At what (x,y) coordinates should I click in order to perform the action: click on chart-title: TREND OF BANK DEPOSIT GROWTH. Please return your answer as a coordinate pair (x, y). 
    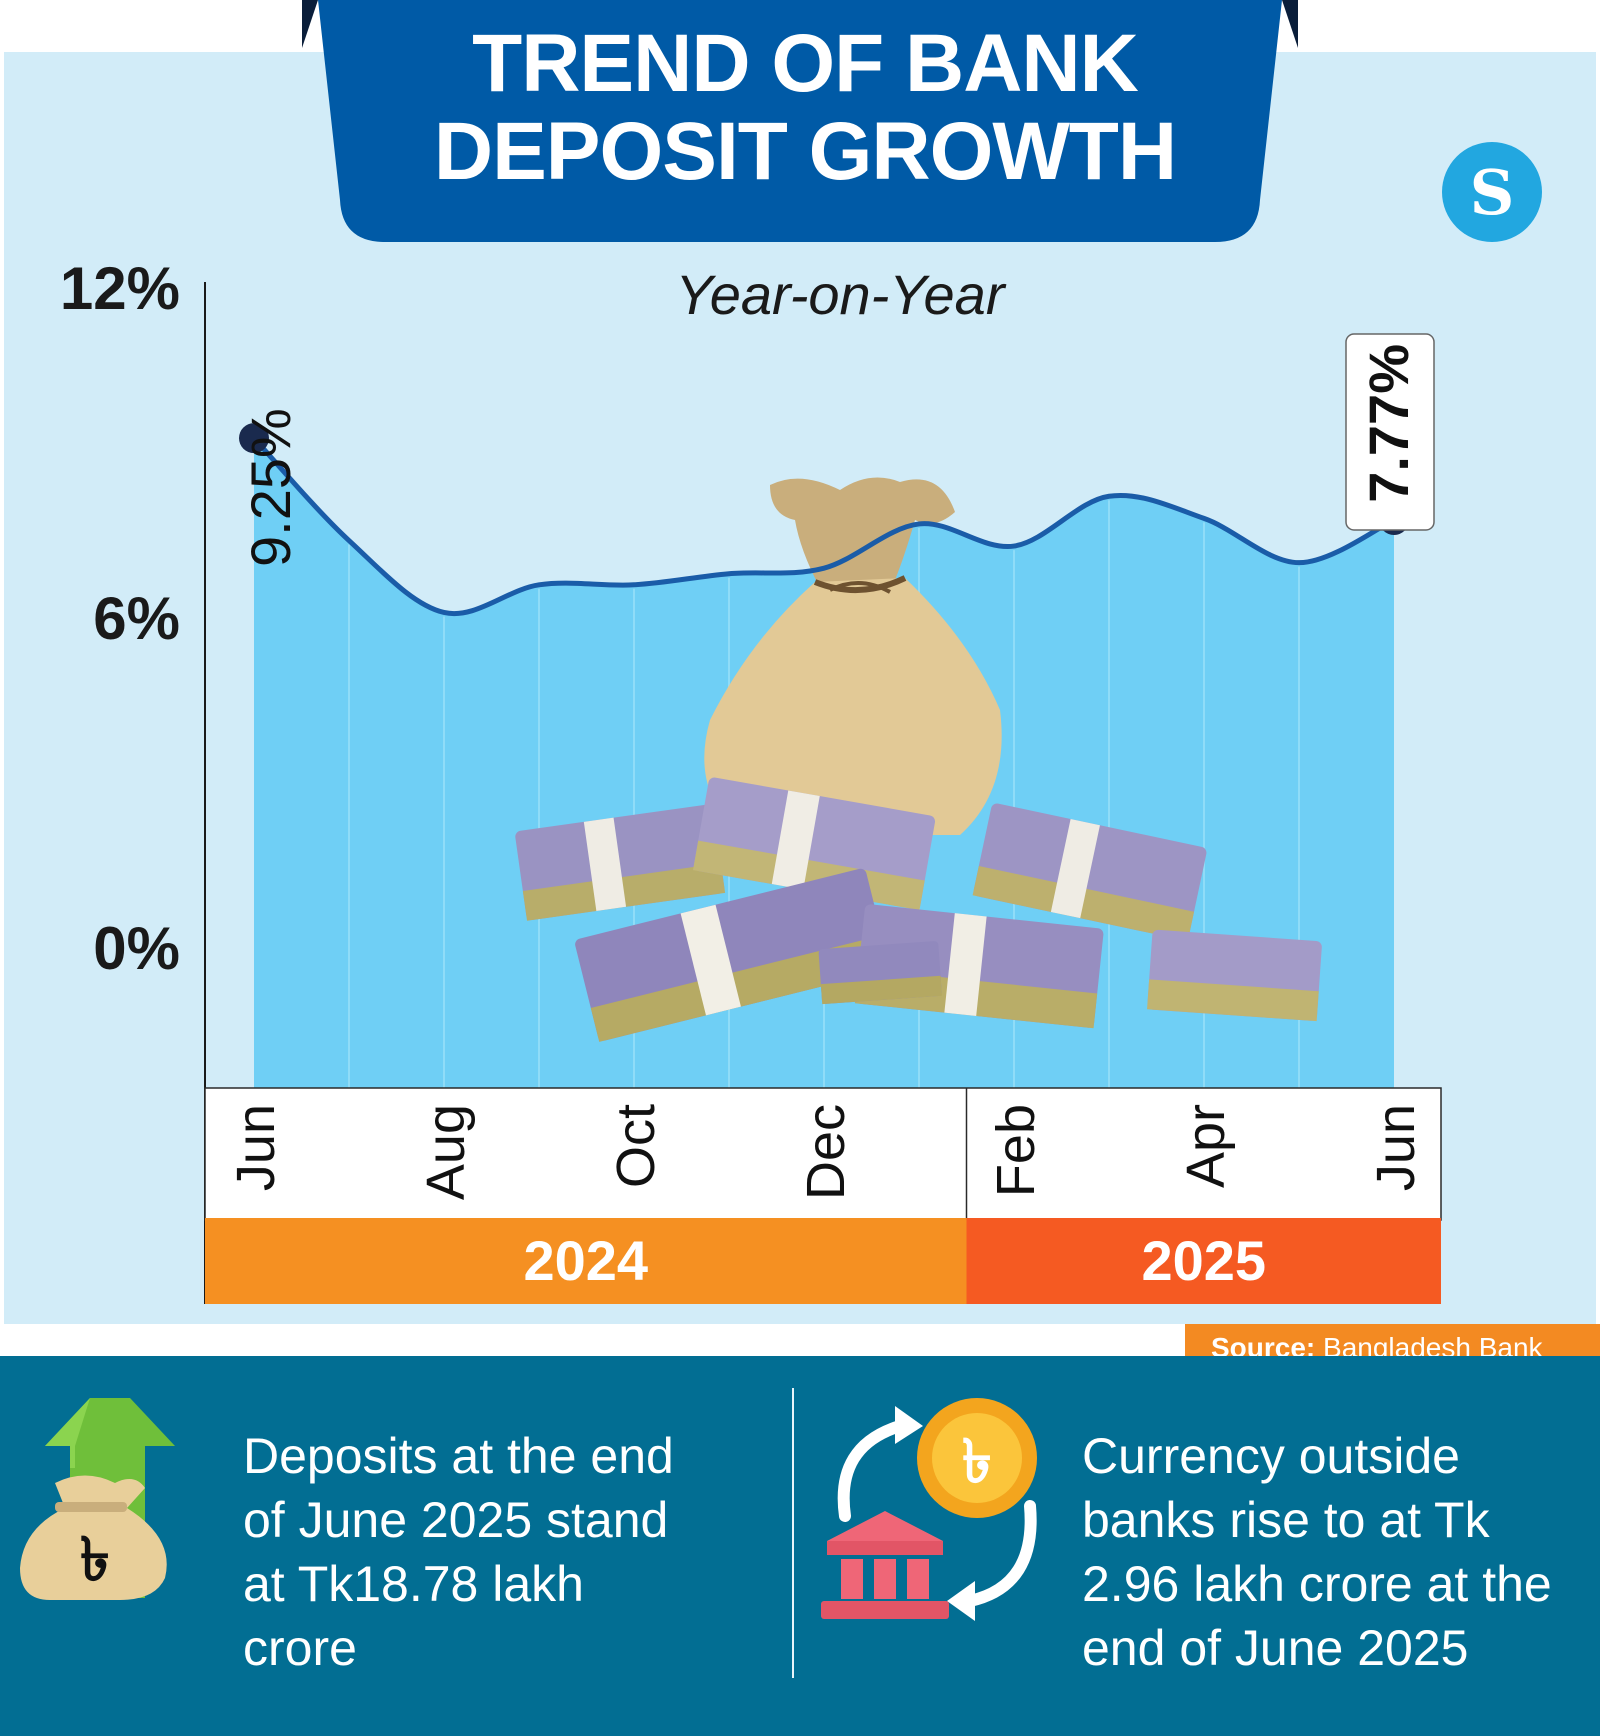
    Looking at the image, I should click on (805, 108).